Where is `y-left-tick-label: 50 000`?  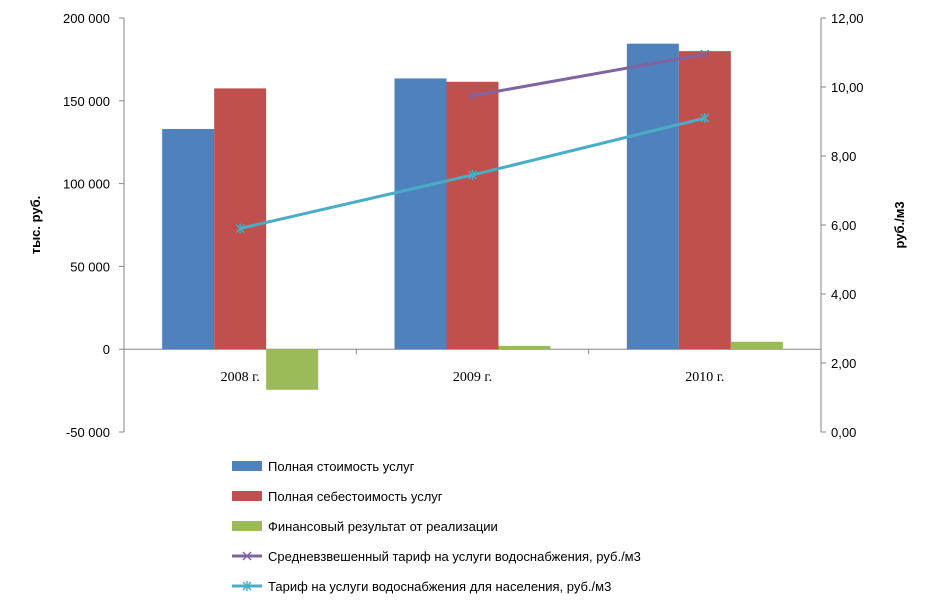 y-left-tick-label: 50 000 is located at coordinates (90, 266).